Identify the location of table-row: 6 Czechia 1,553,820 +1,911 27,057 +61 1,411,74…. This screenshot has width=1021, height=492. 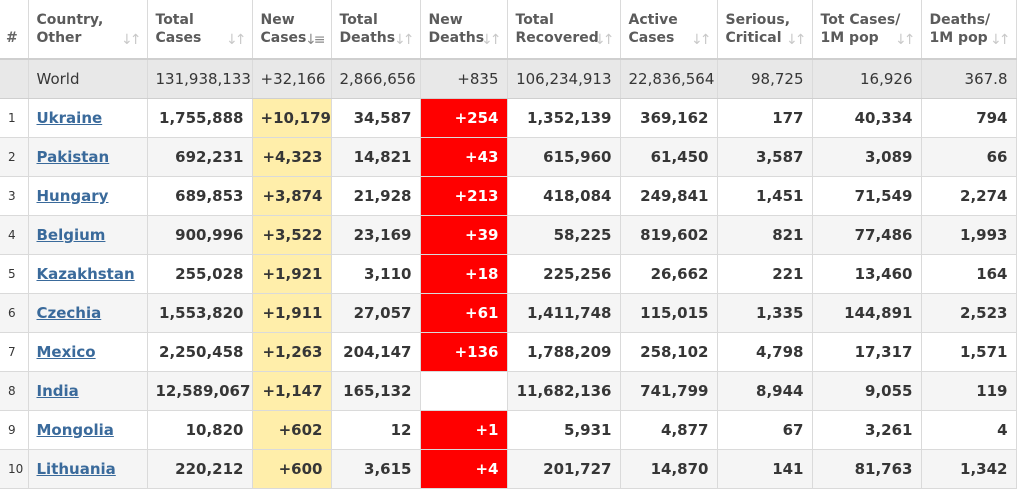
(508, 313).